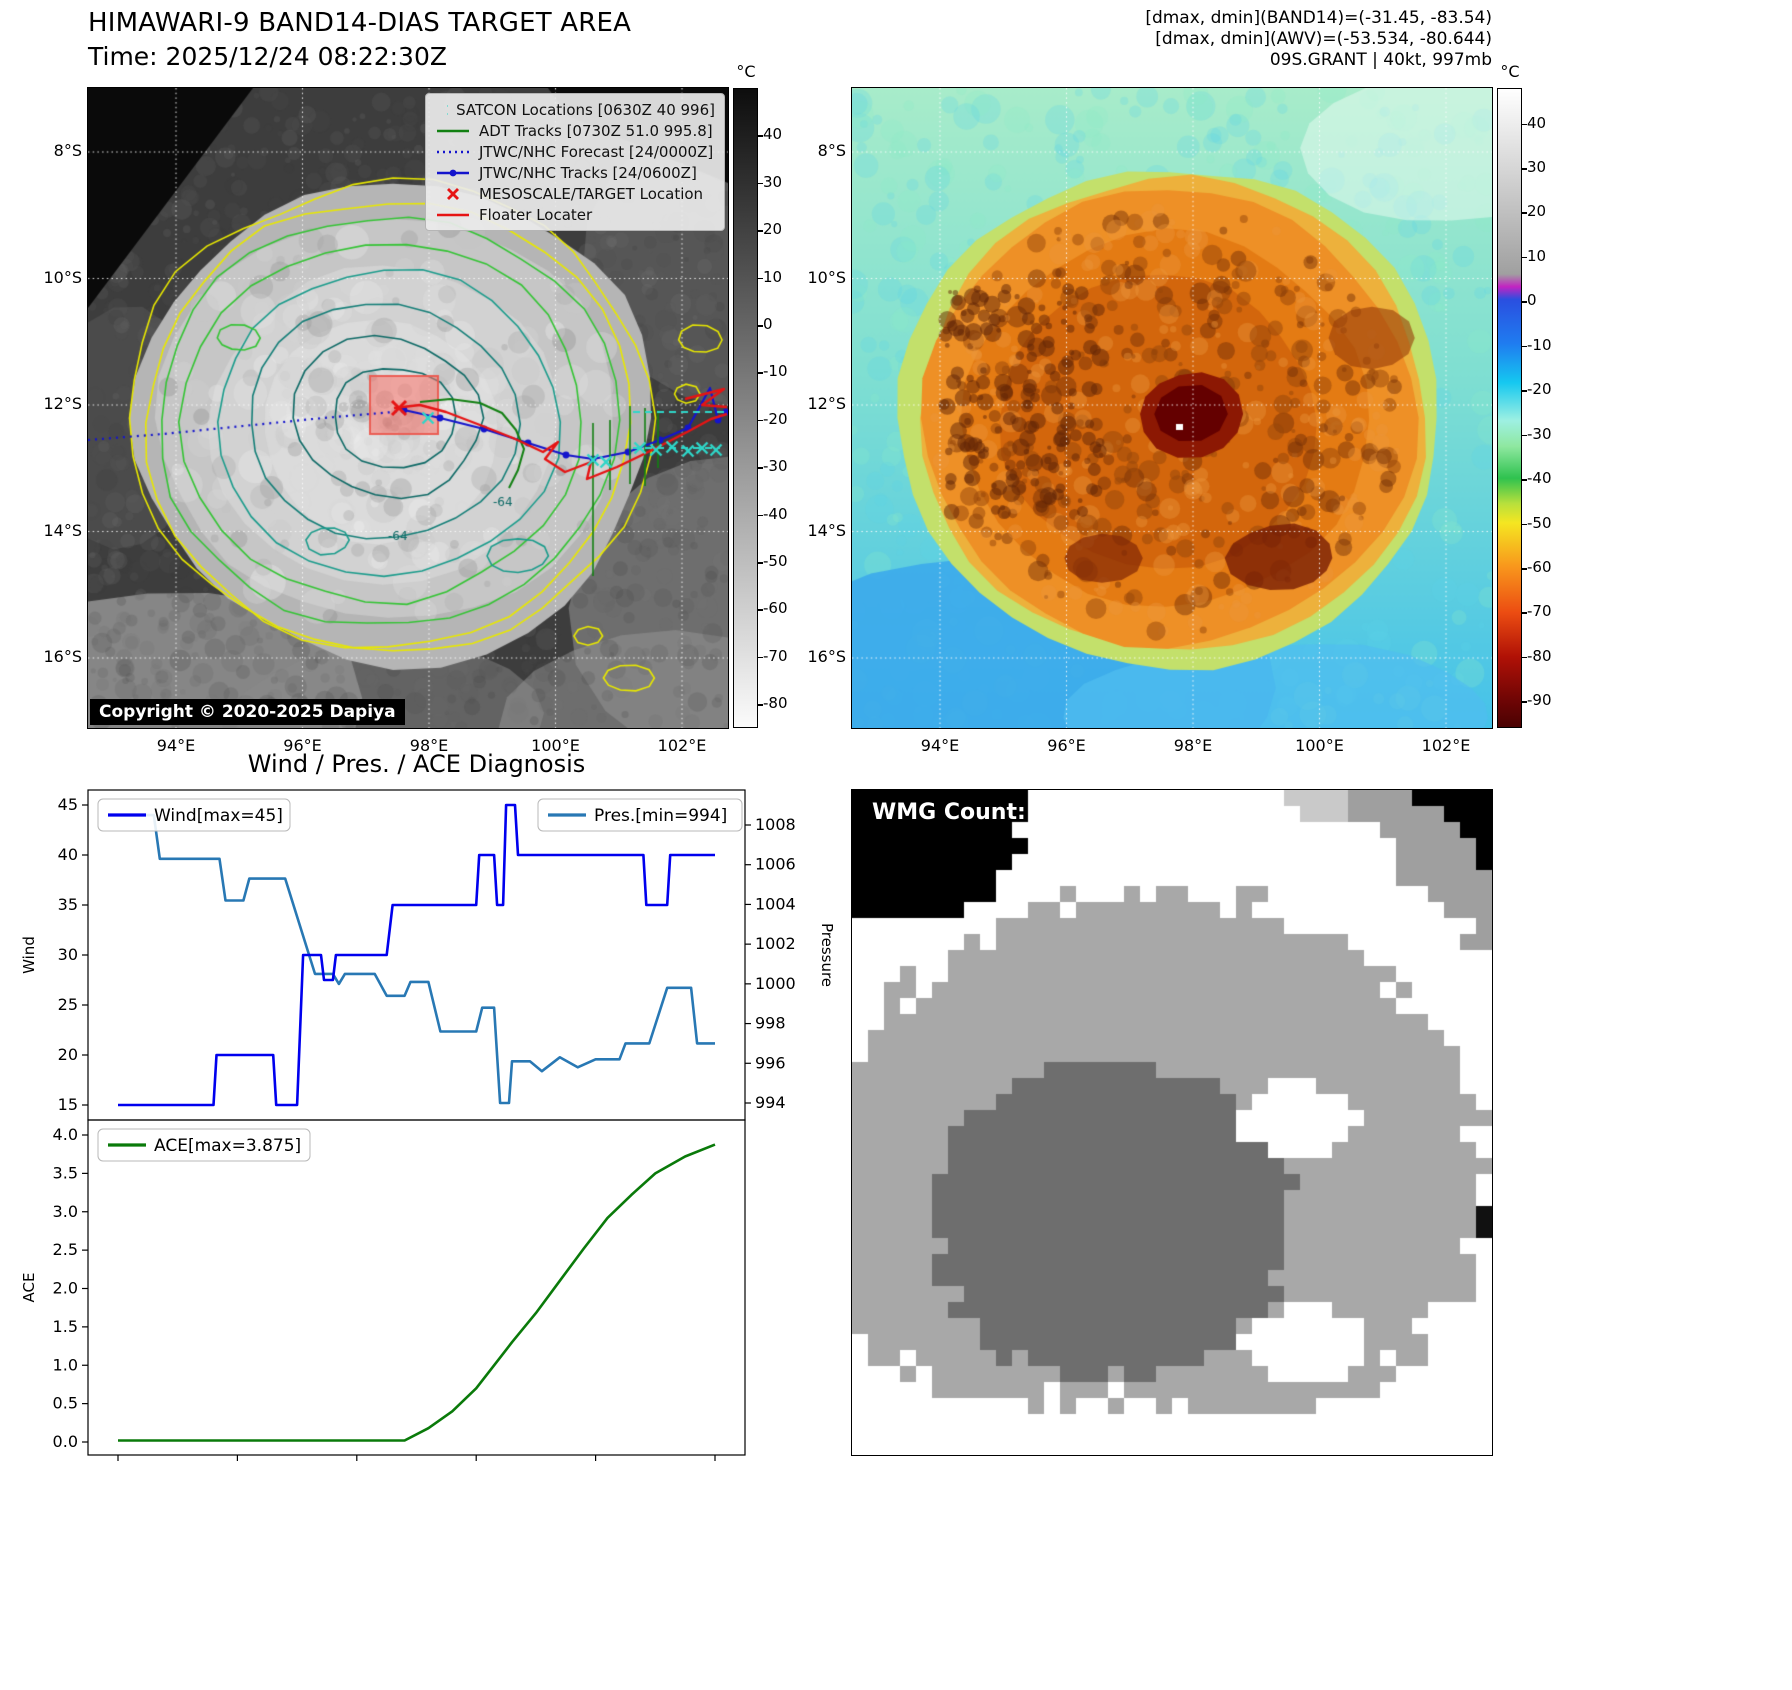 The height and width of the screenshot is (1690, 1792). What do you see at coordinates (68, 1004) in the screenshot?
I see `wind-tick-label: 25` at bounding box center [68, 1004].